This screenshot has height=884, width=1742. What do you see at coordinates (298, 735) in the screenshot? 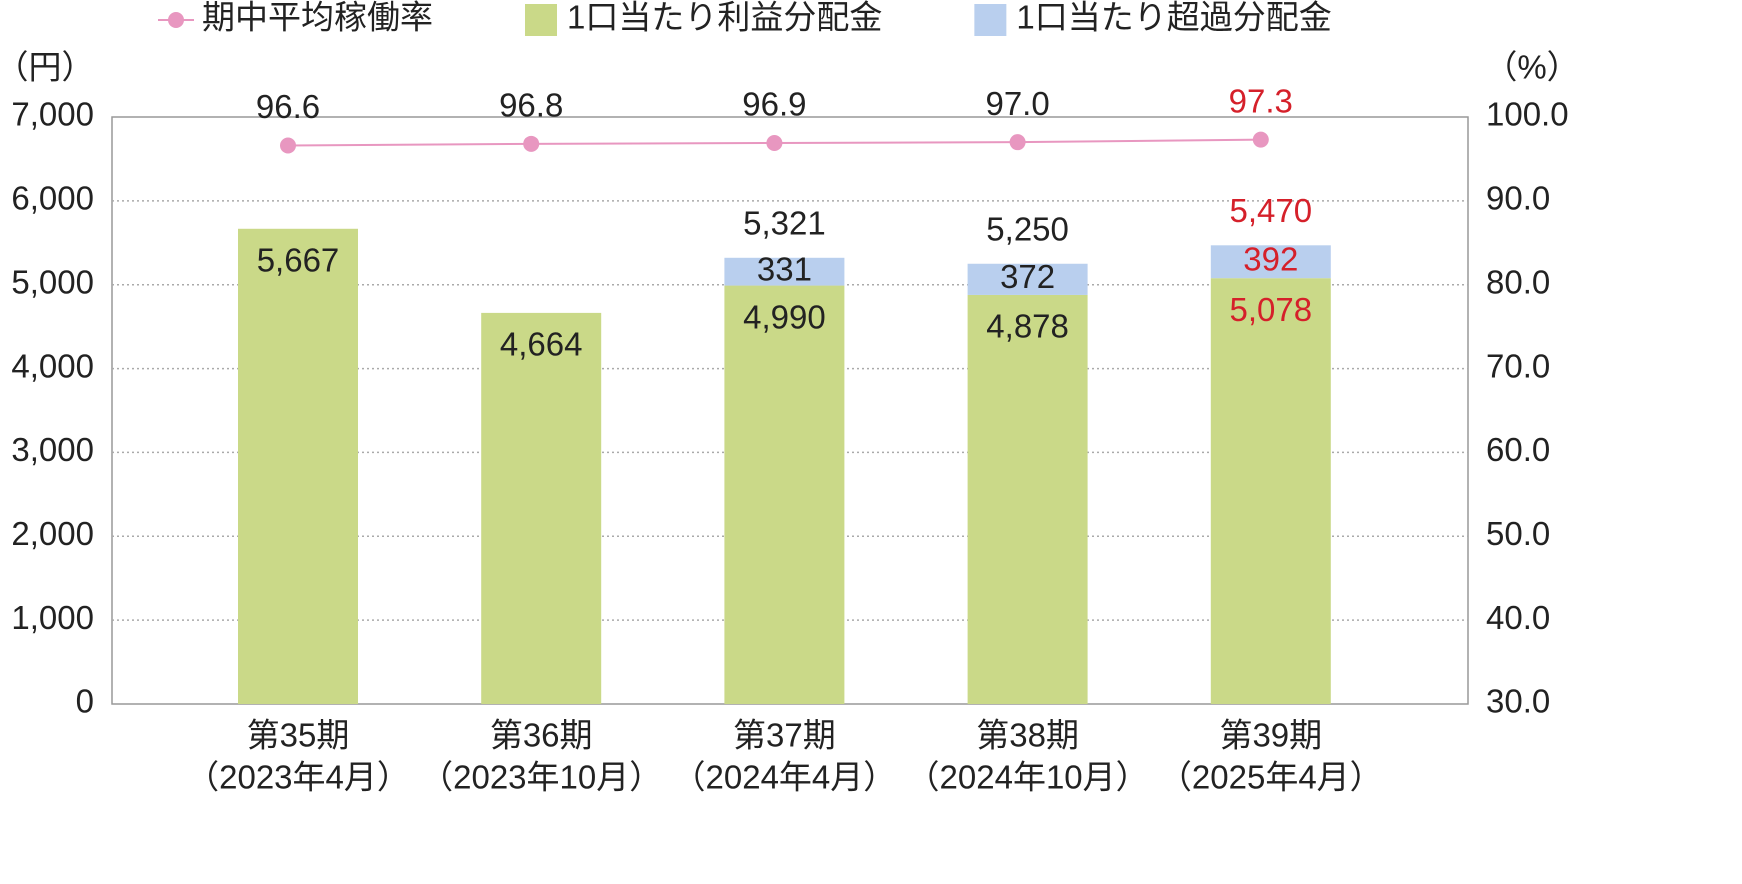
I see `x-tick-label: 第35期` at bounding box center [298, 735].